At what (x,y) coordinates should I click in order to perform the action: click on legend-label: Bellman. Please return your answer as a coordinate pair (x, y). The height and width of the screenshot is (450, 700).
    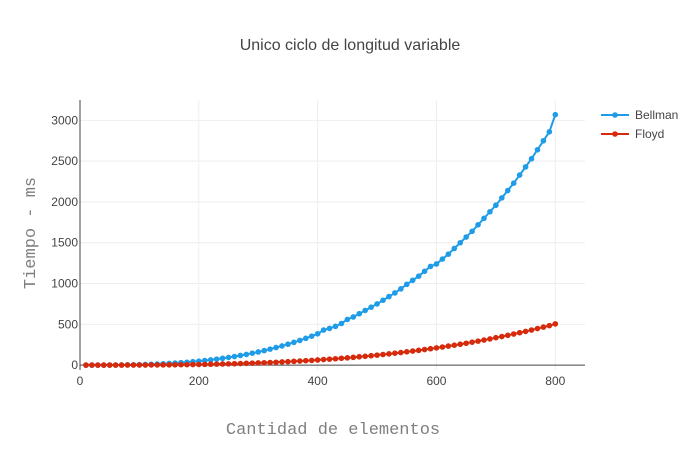
    Looking at the image, I should click on (656, 115).